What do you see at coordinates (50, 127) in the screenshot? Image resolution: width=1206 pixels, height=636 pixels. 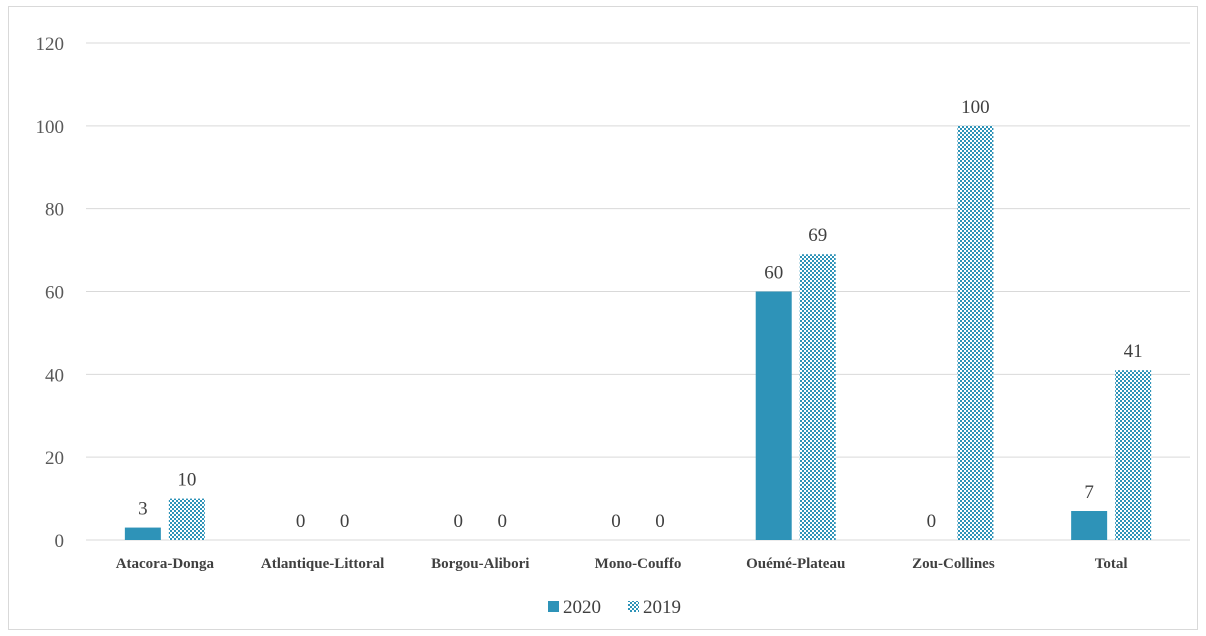 I see `y-tick-label: 100` at bounding box center [50, 127].